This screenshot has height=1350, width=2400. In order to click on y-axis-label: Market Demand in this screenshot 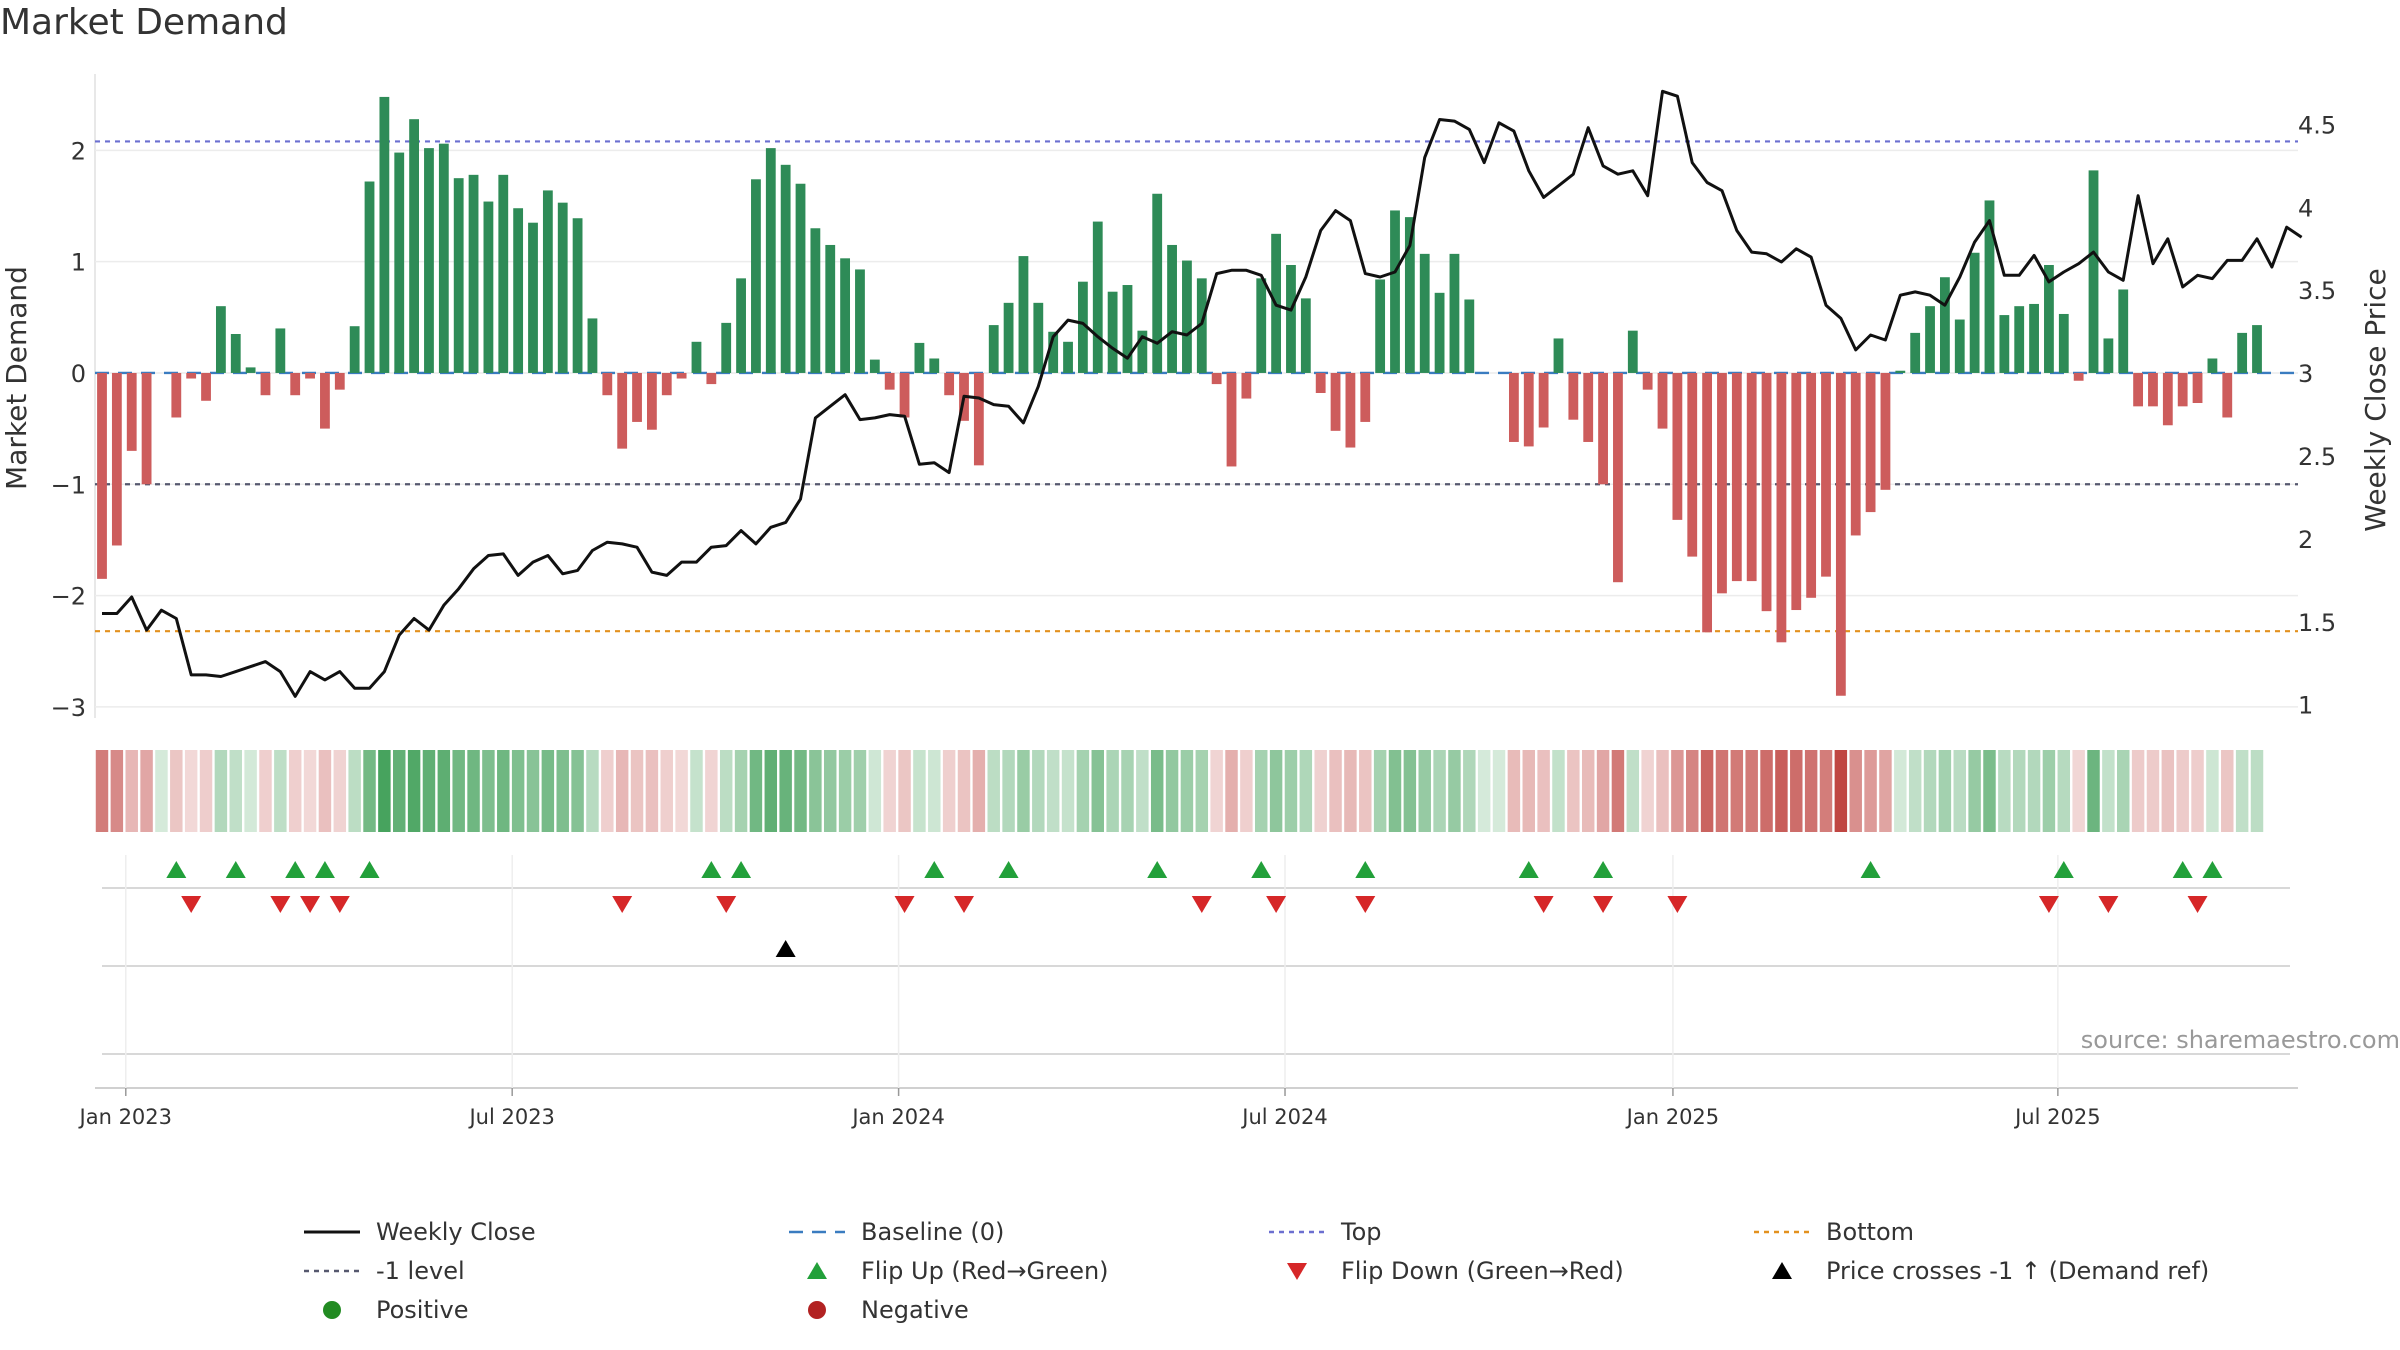, I will do `click(16, 378)`.